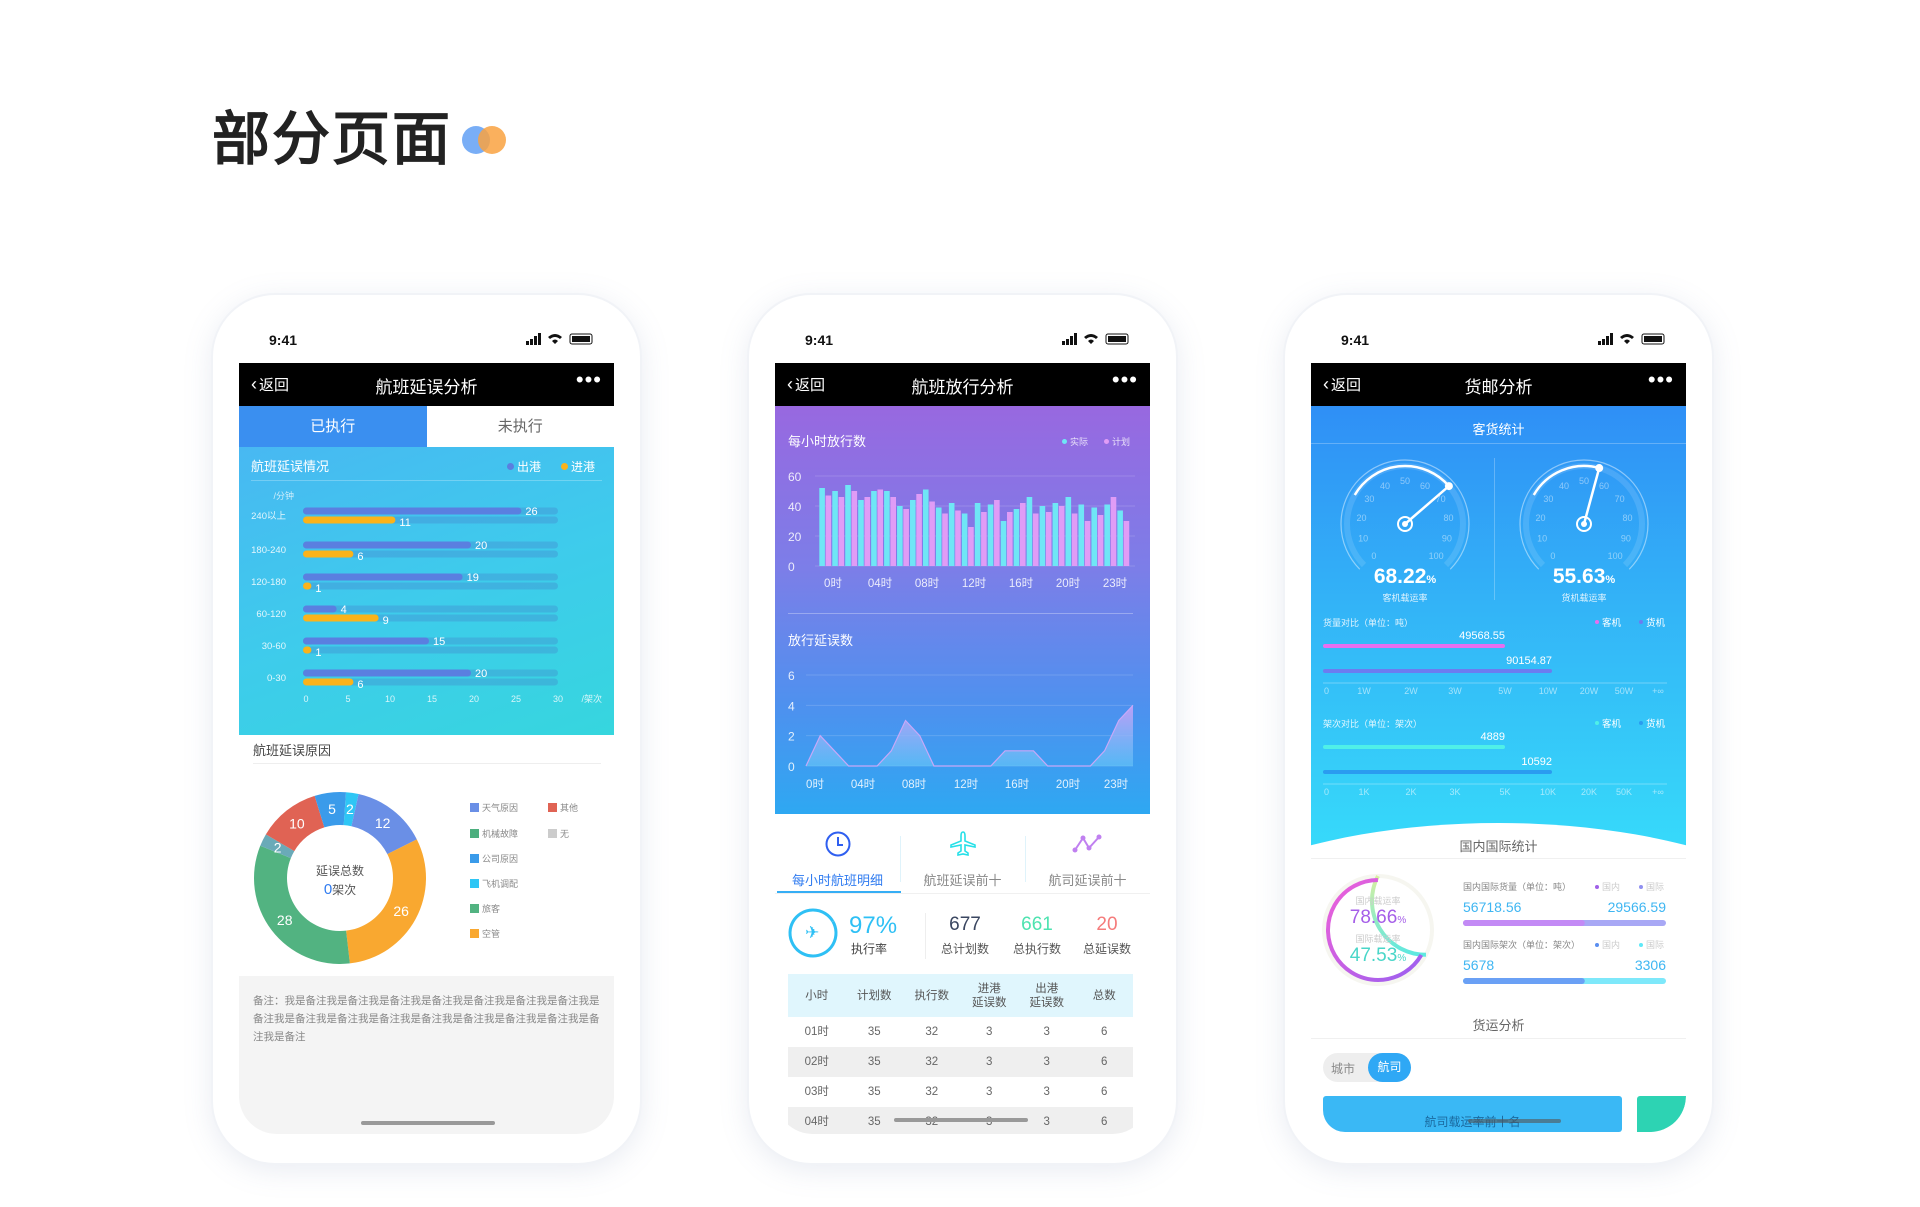  I want to click on compare-axis-label: 2K, so click(1410, 792).